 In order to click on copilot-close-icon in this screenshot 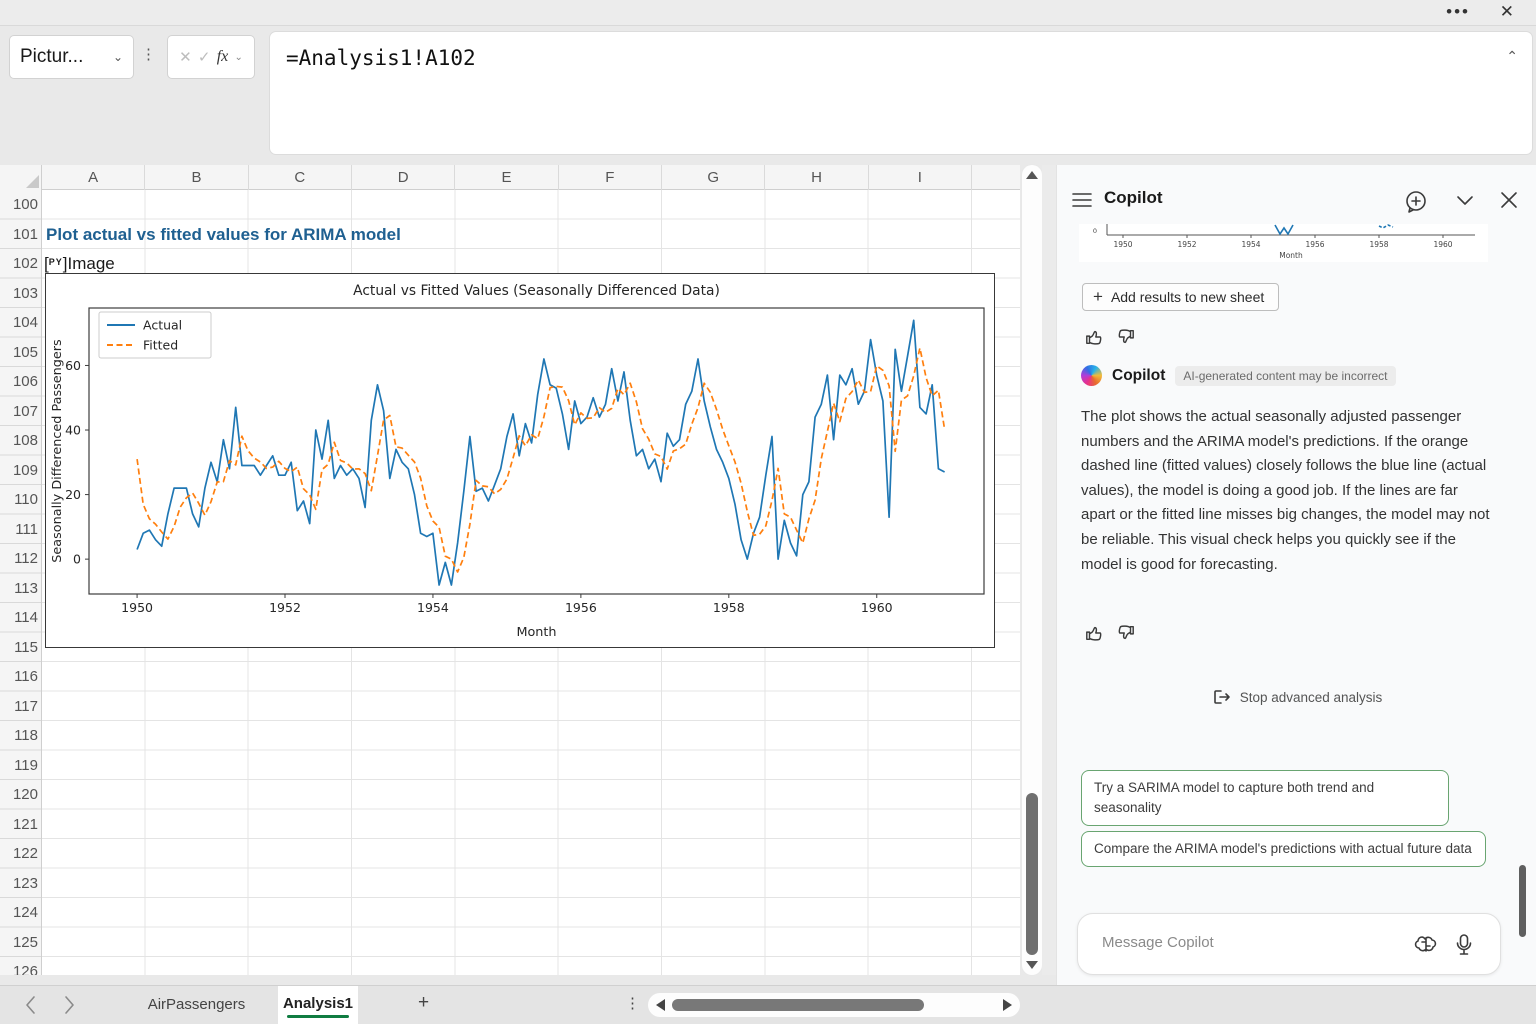, I will do `click(1509, 200)`.